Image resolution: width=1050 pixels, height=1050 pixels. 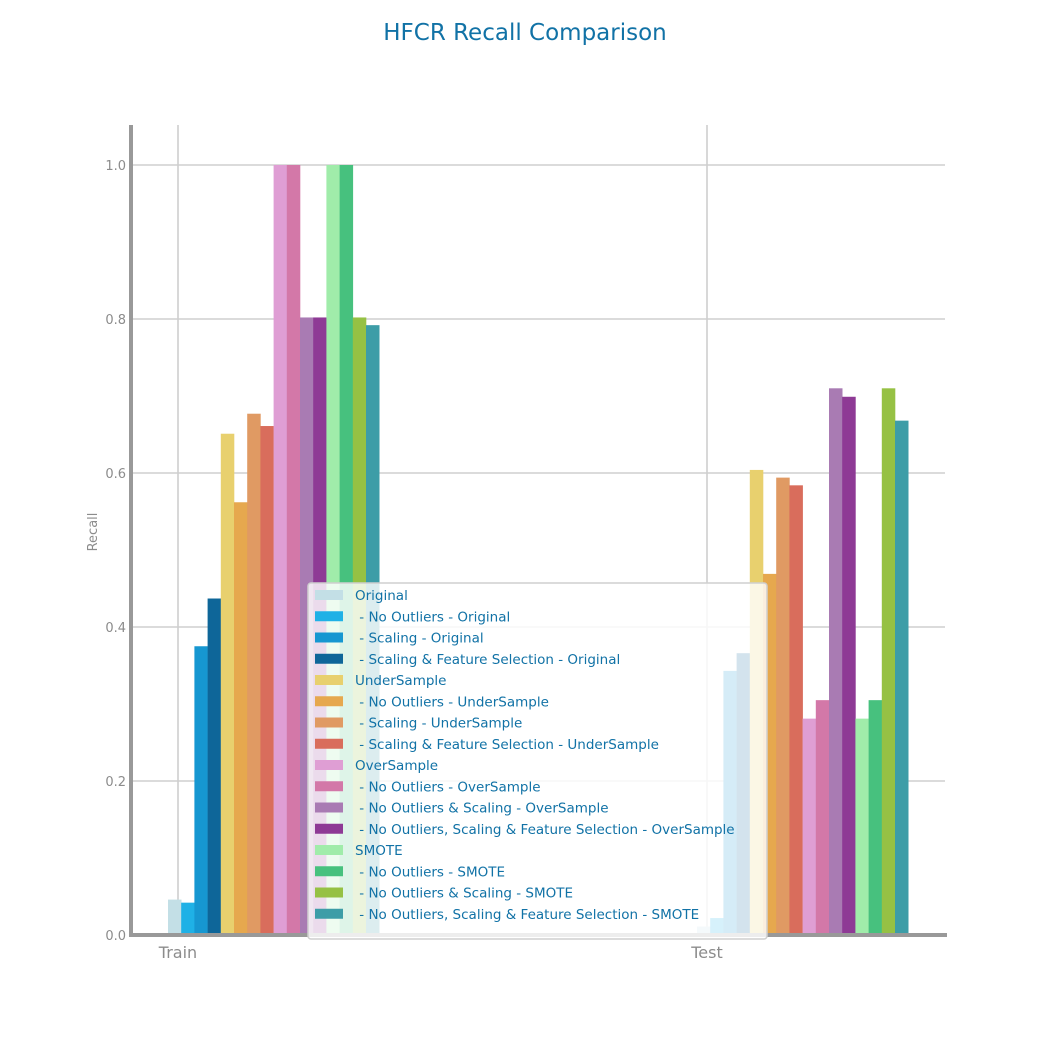 What do you see at coordinates (115, 166) in the screenshot?
I see `y-tick-label: 1.0` at bounding box center [115, 166].